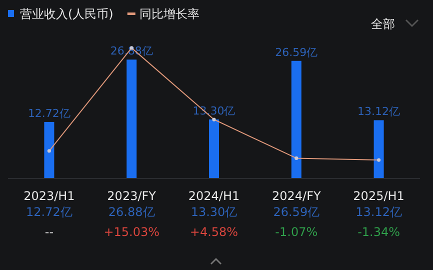 The image size is (433, 270). I want to click on data-label: 12.72亿, so click(49, 212).